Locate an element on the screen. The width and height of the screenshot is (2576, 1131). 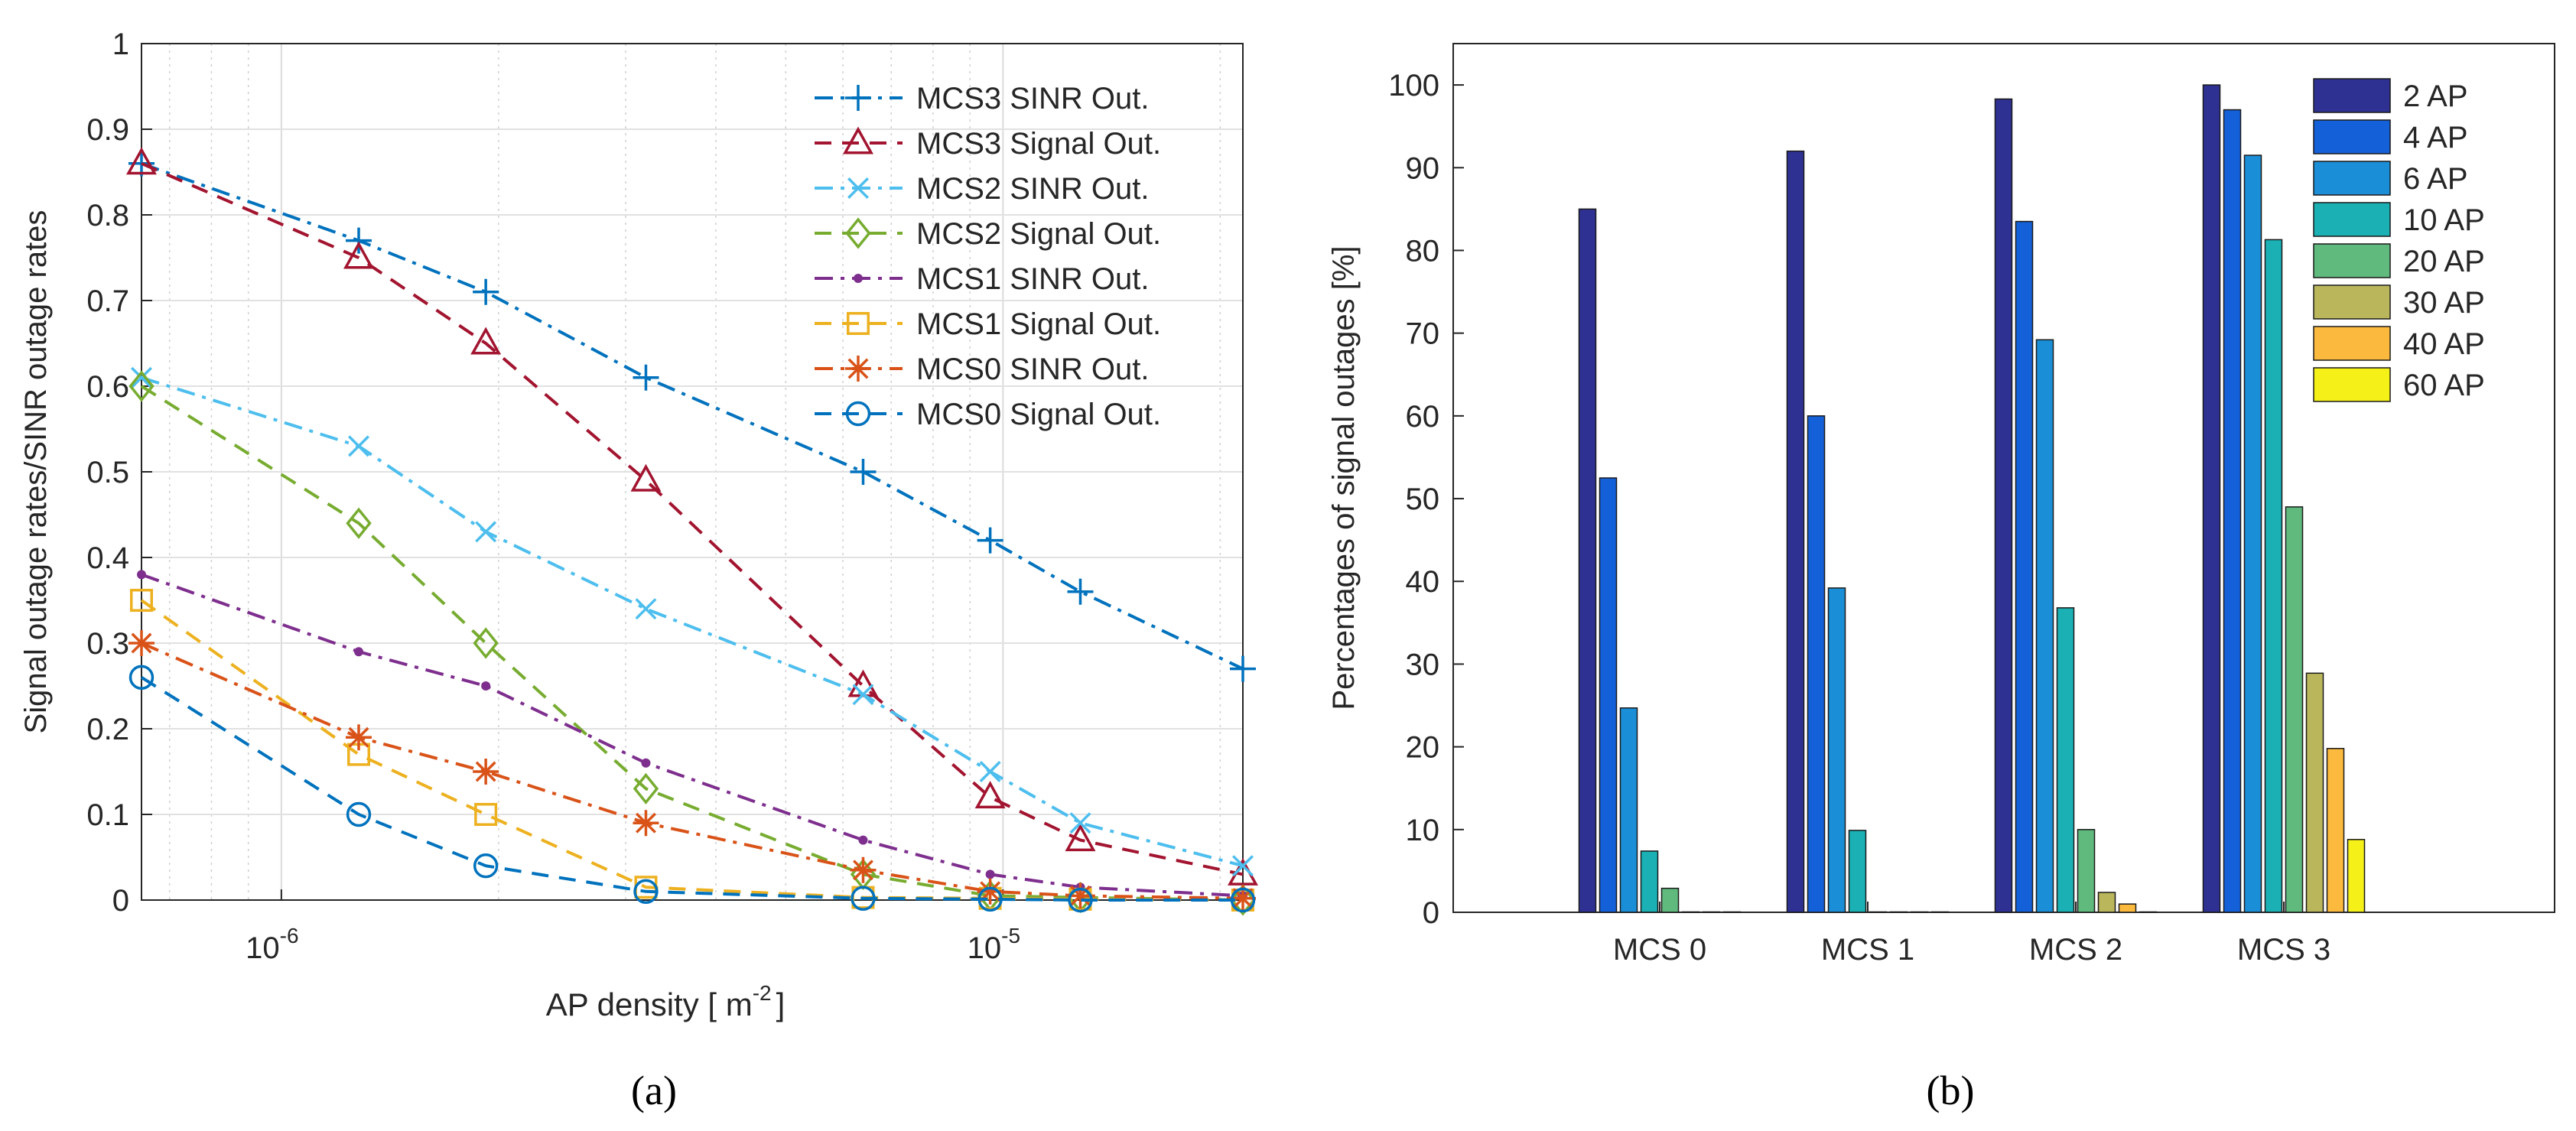
legend-label: MCS2 SINR Out. is located at coordinates (1033, 189).